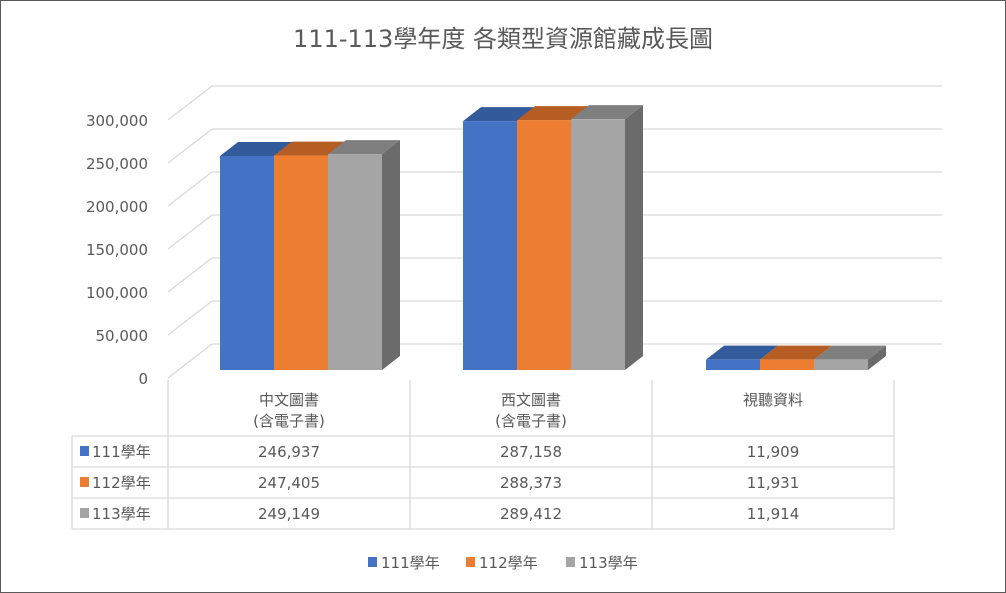  What do you see at coordinates (531, 483) in the screenshot?
I see `table-cell-value: 288,373` at bounding box center [531, 483].